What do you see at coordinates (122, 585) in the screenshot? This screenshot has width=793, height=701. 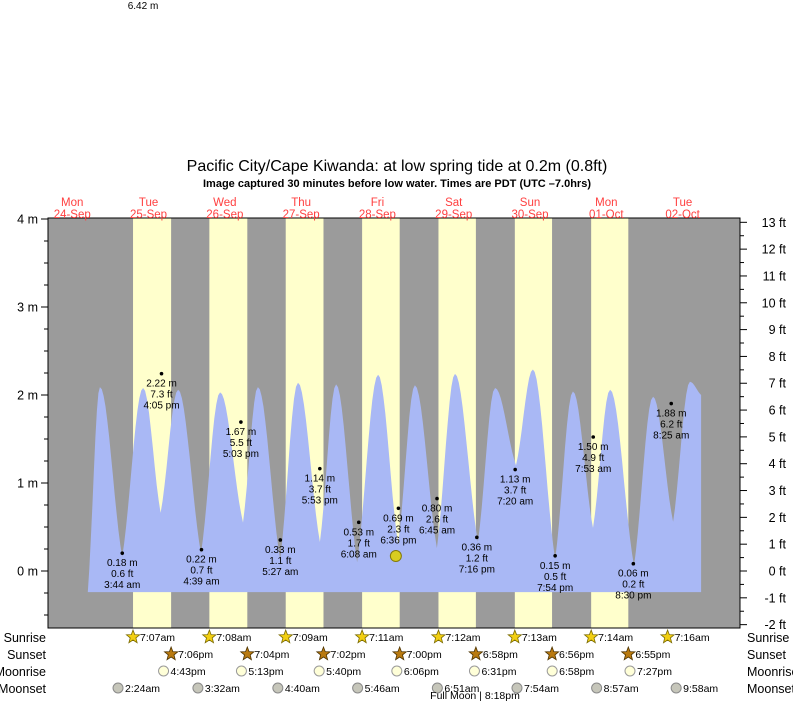 I see `tide-extreme-time: 3:44 am` at bounding box center [122, 585].